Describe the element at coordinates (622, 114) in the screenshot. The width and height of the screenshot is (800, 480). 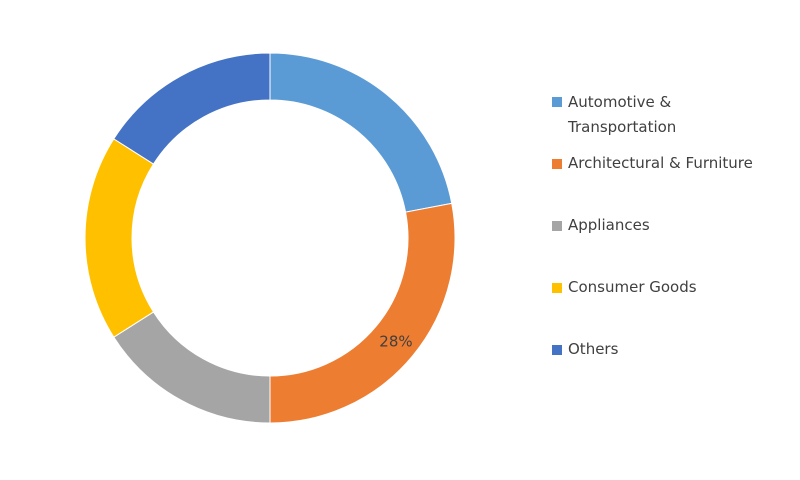
I see `legend-label: Automotive & Transportation` at that location.